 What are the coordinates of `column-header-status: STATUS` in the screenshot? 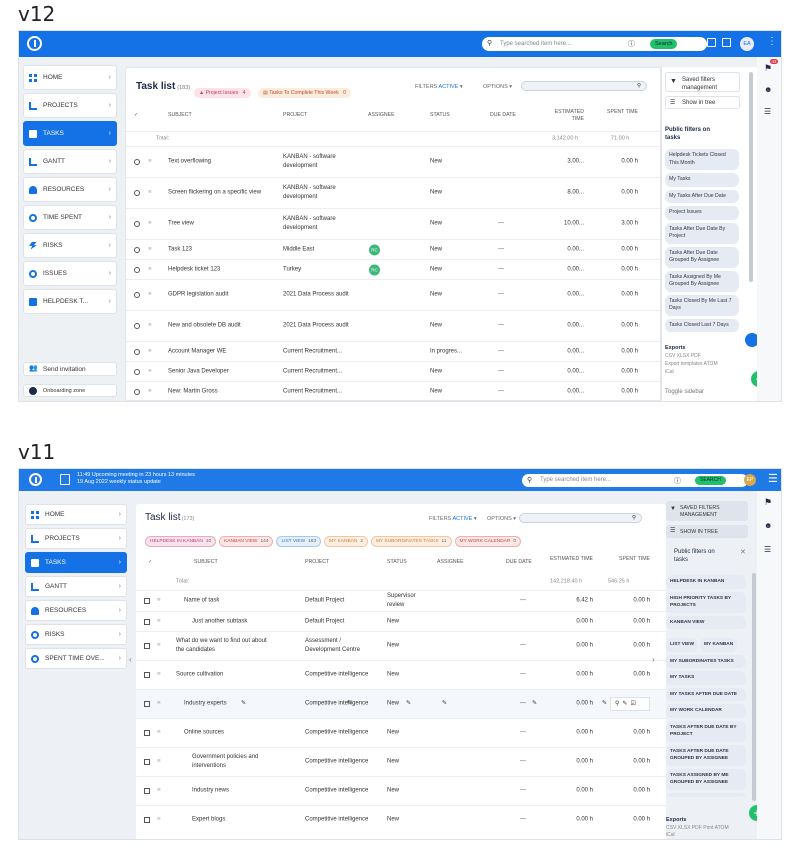 It's located at (440, 115).